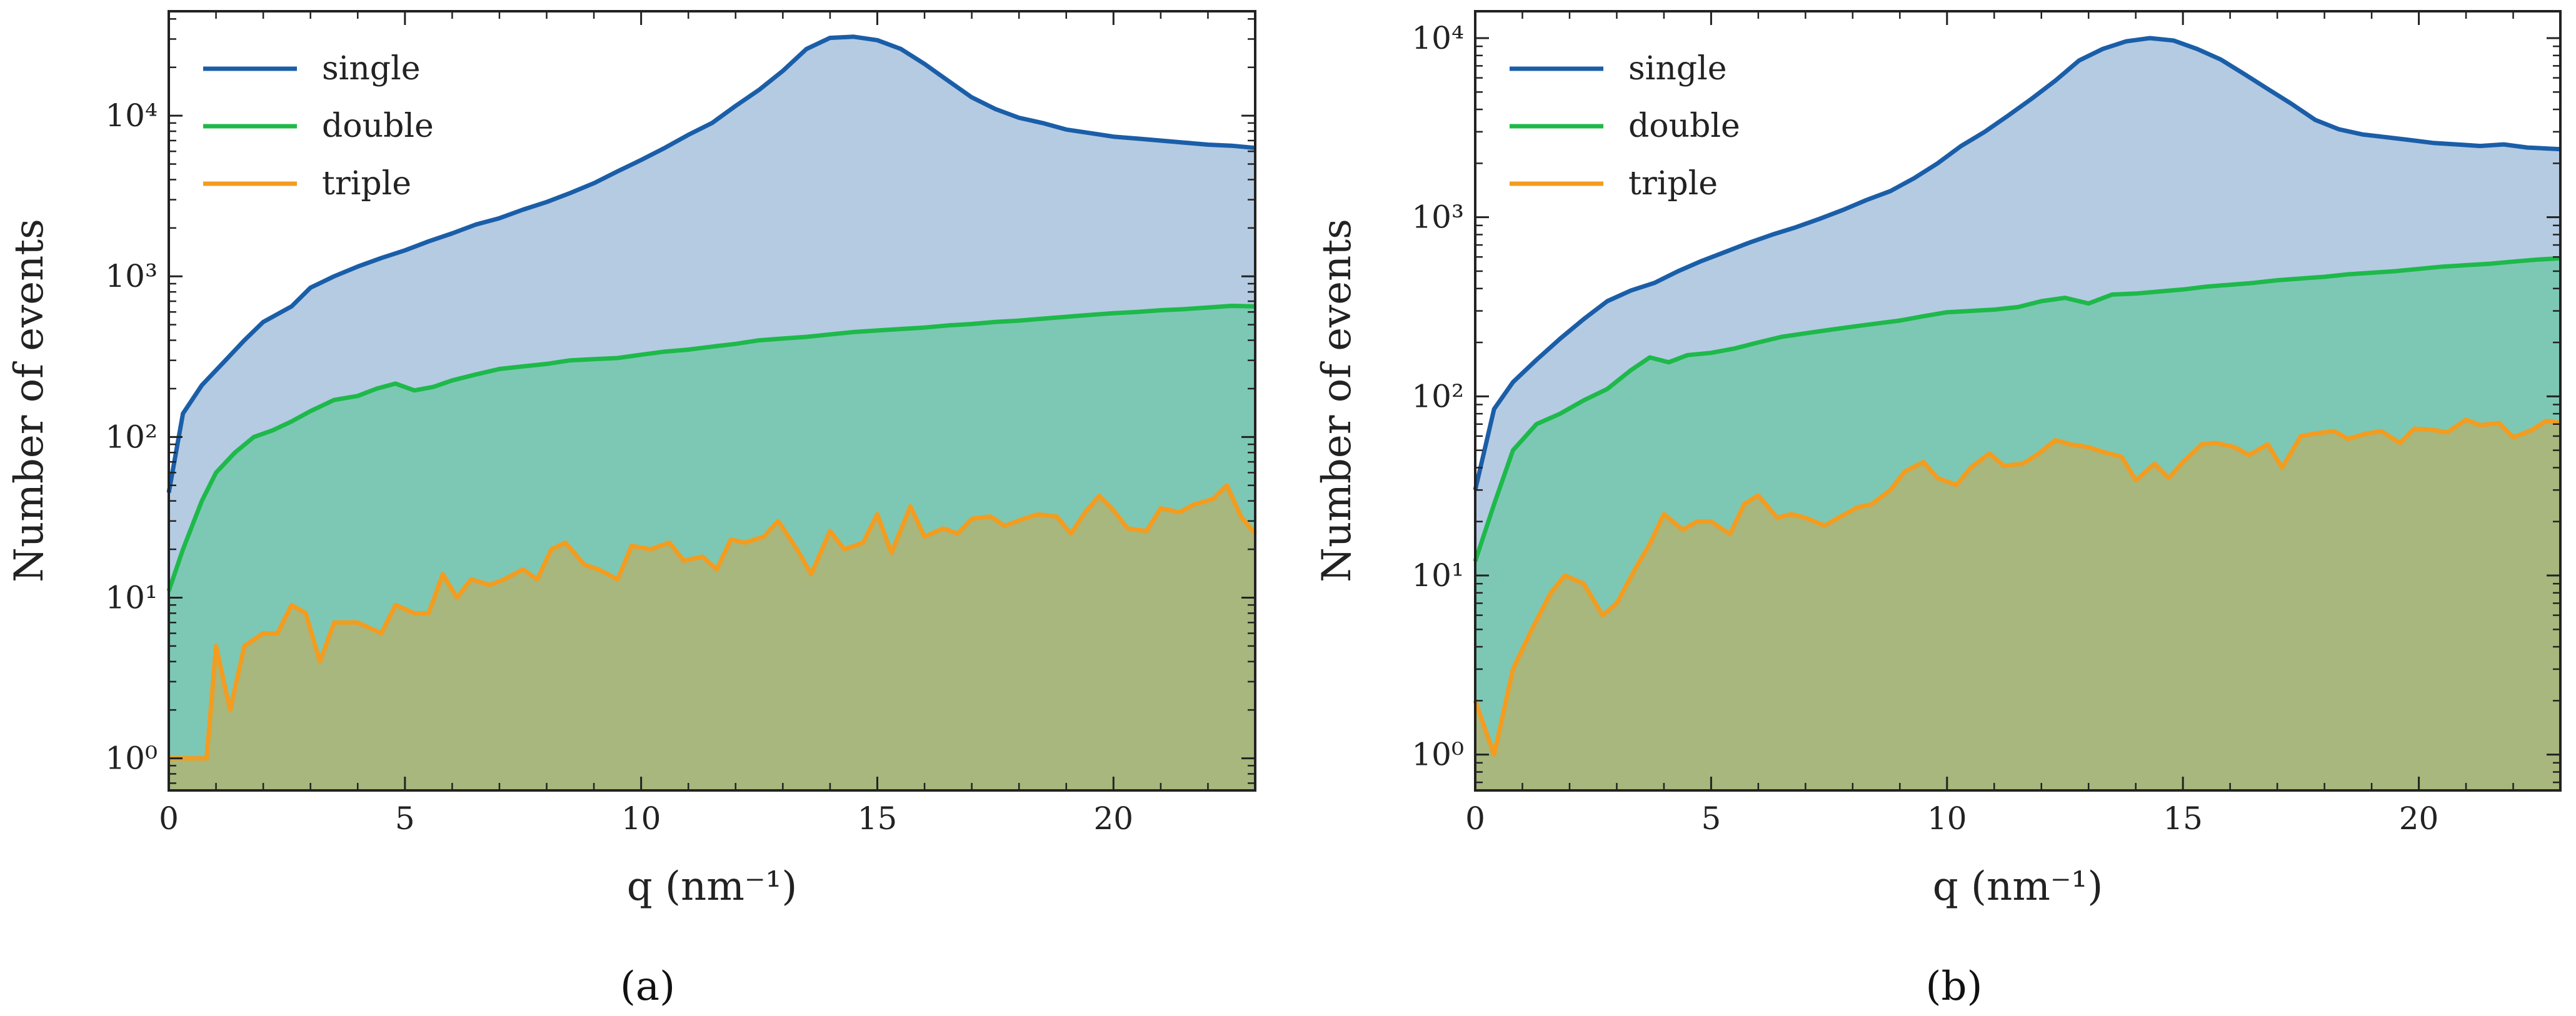 Image resolution: width=2576 pixels, height=1016 pixels. Describe the element at coordinates (647, 987) in the screenshot. I see `panel-label: (a)` at that location.